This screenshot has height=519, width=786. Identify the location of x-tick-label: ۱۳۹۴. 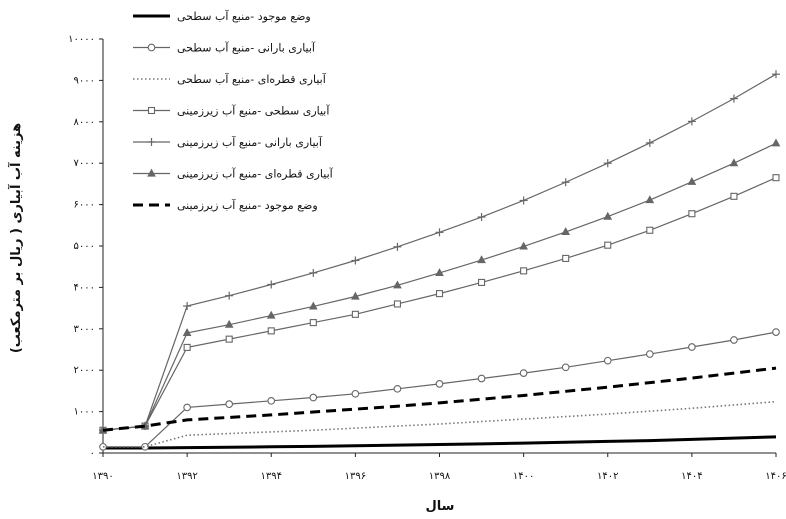
(271, 476).